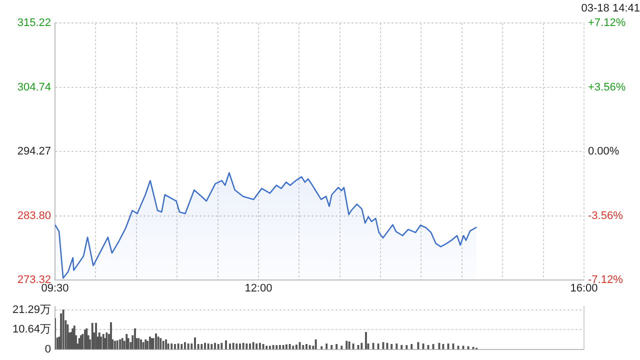 The image size is (640, 360). What do you see at coordinates (31, 310) in the screenshot?
I see `y-tick-label: 21.29万` at bounding box center [31, 310].